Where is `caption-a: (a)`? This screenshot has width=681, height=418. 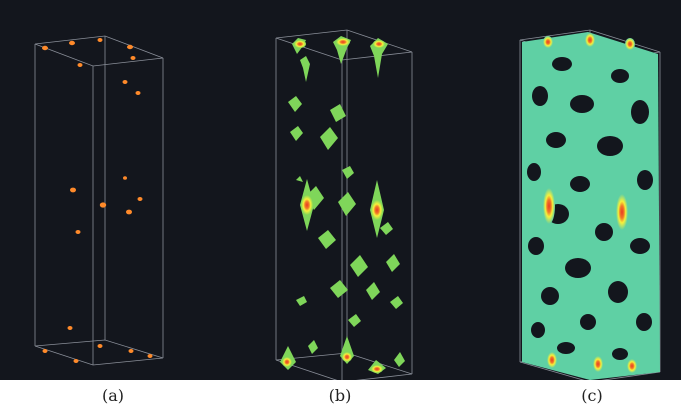
caption-a: (a) is located at coordinates (113, 395).